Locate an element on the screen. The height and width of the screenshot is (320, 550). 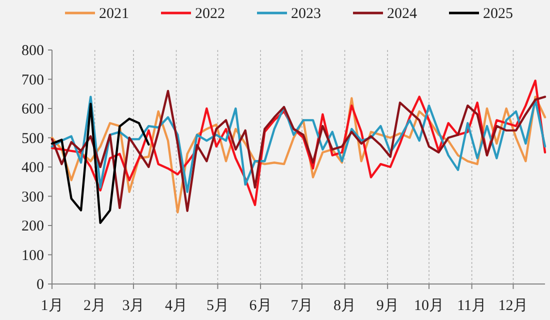
x-tick-label: 7月 is located at coordinates (302, 306).